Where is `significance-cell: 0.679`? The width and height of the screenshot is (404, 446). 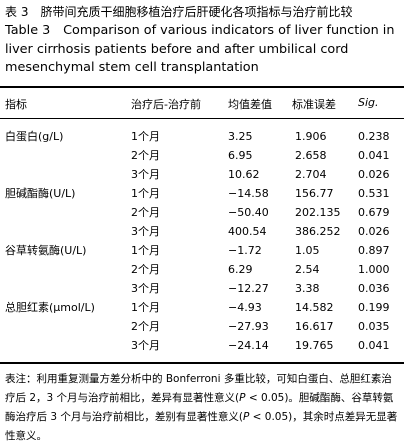
significance-cell: 0.679 is located at coordinates (374, 212).